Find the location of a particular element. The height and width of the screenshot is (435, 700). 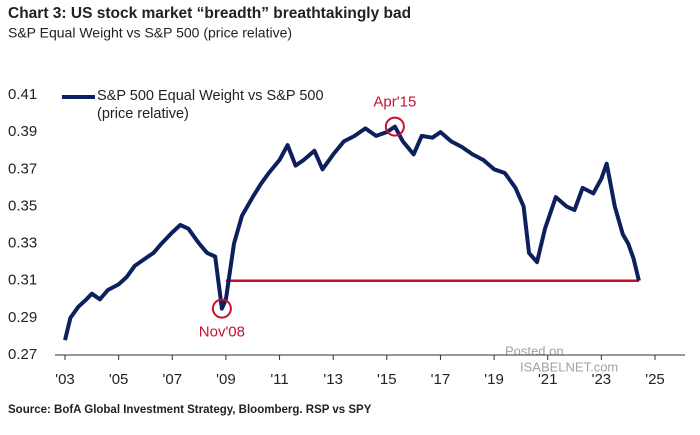

annotation-label: Nov'08 is located at coordinates (222, 332).